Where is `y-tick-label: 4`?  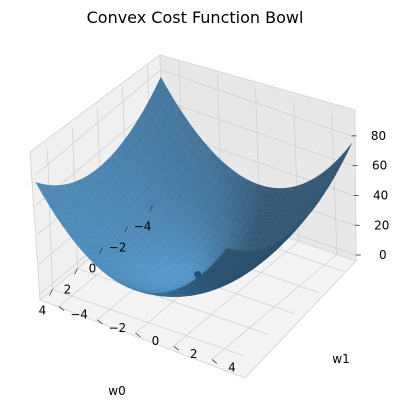
y-tick-label: 4 is located at coordinates (232, 367).